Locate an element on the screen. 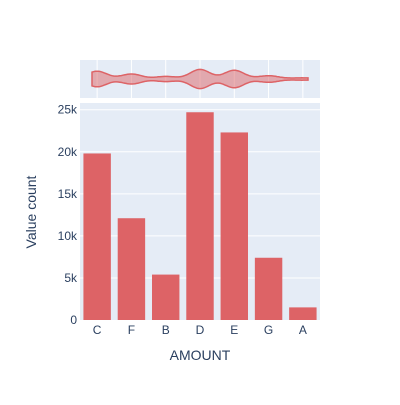  y-axis-title: Value count is located at coordinates (31, 211).